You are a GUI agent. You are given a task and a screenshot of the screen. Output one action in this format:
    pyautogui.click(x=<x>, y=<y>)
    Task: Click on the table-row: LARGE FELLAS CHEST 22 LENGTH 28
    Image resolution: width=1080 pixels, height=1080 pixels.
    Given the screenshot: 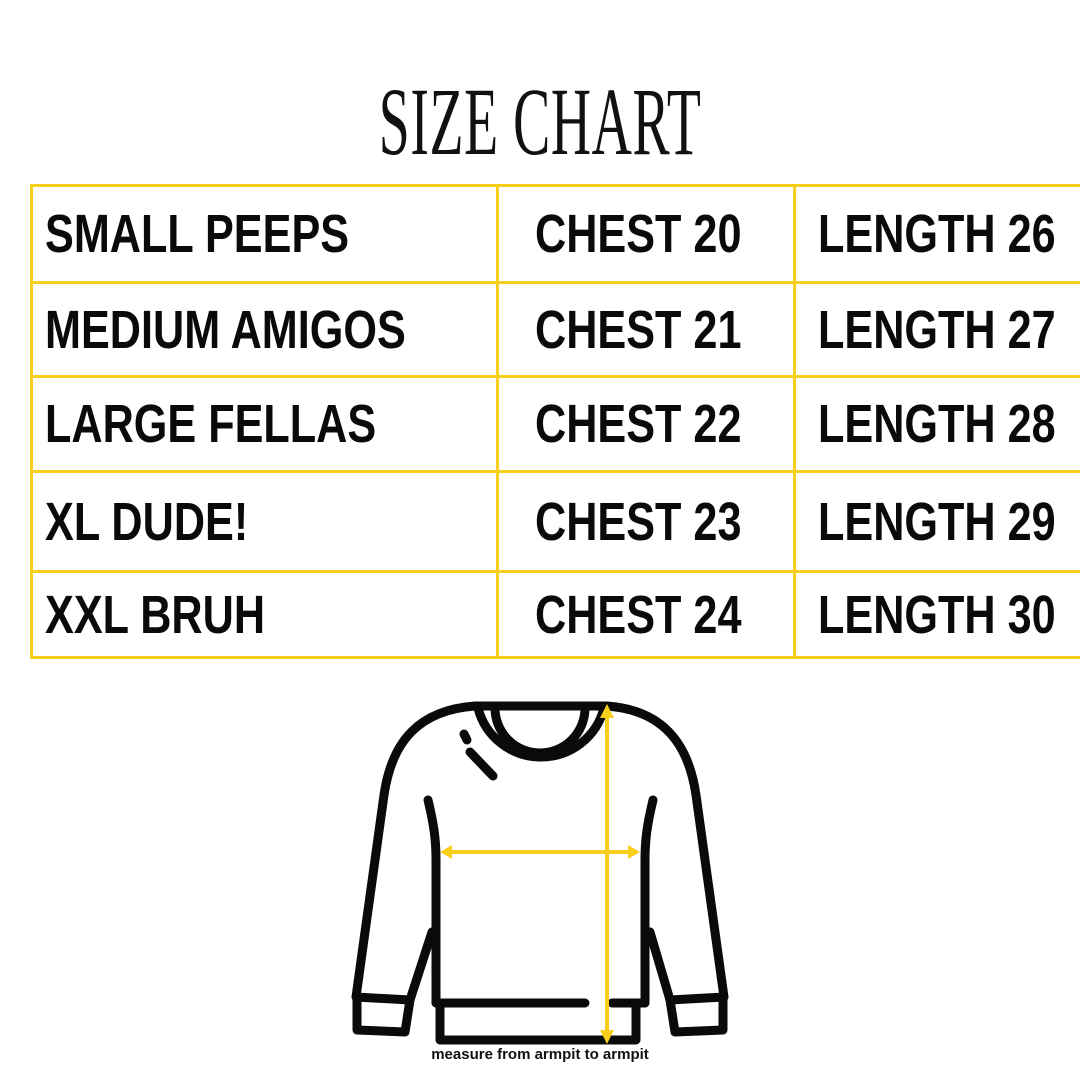 What is the action you would take?
    pyautogui.click(x=555, y=424)
    